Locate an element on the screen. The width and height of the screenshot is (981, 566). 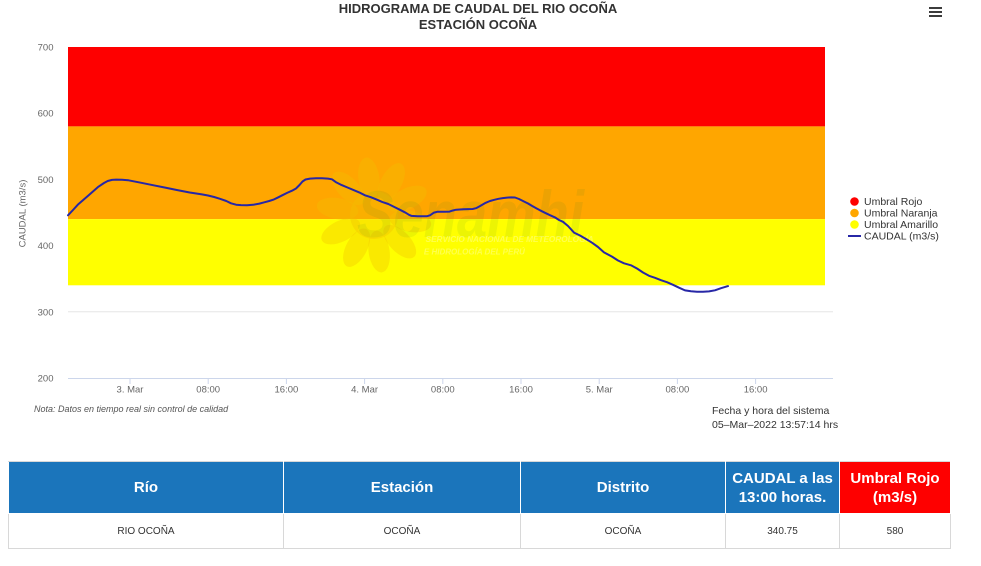
svg-text: 500 is located at coordinates (46, 180).